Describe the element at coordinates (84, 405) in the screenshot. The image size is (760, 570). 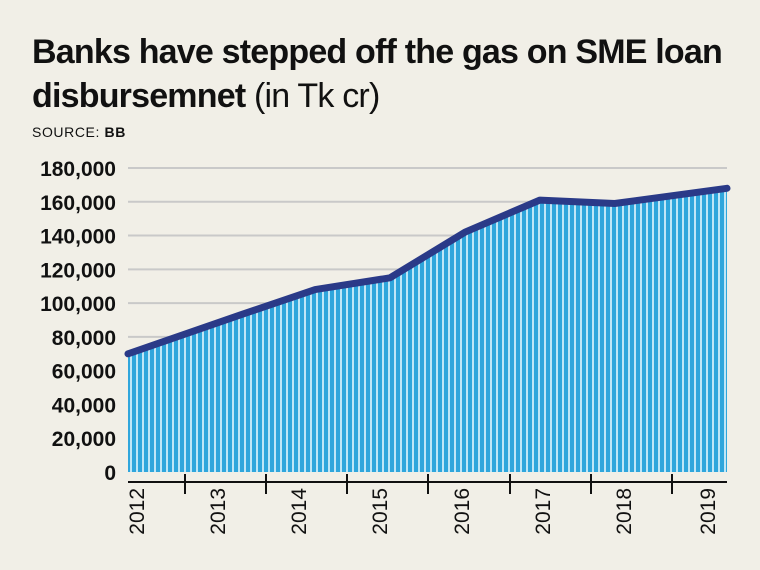
I see `y-tick-label: 40,000` at that location.